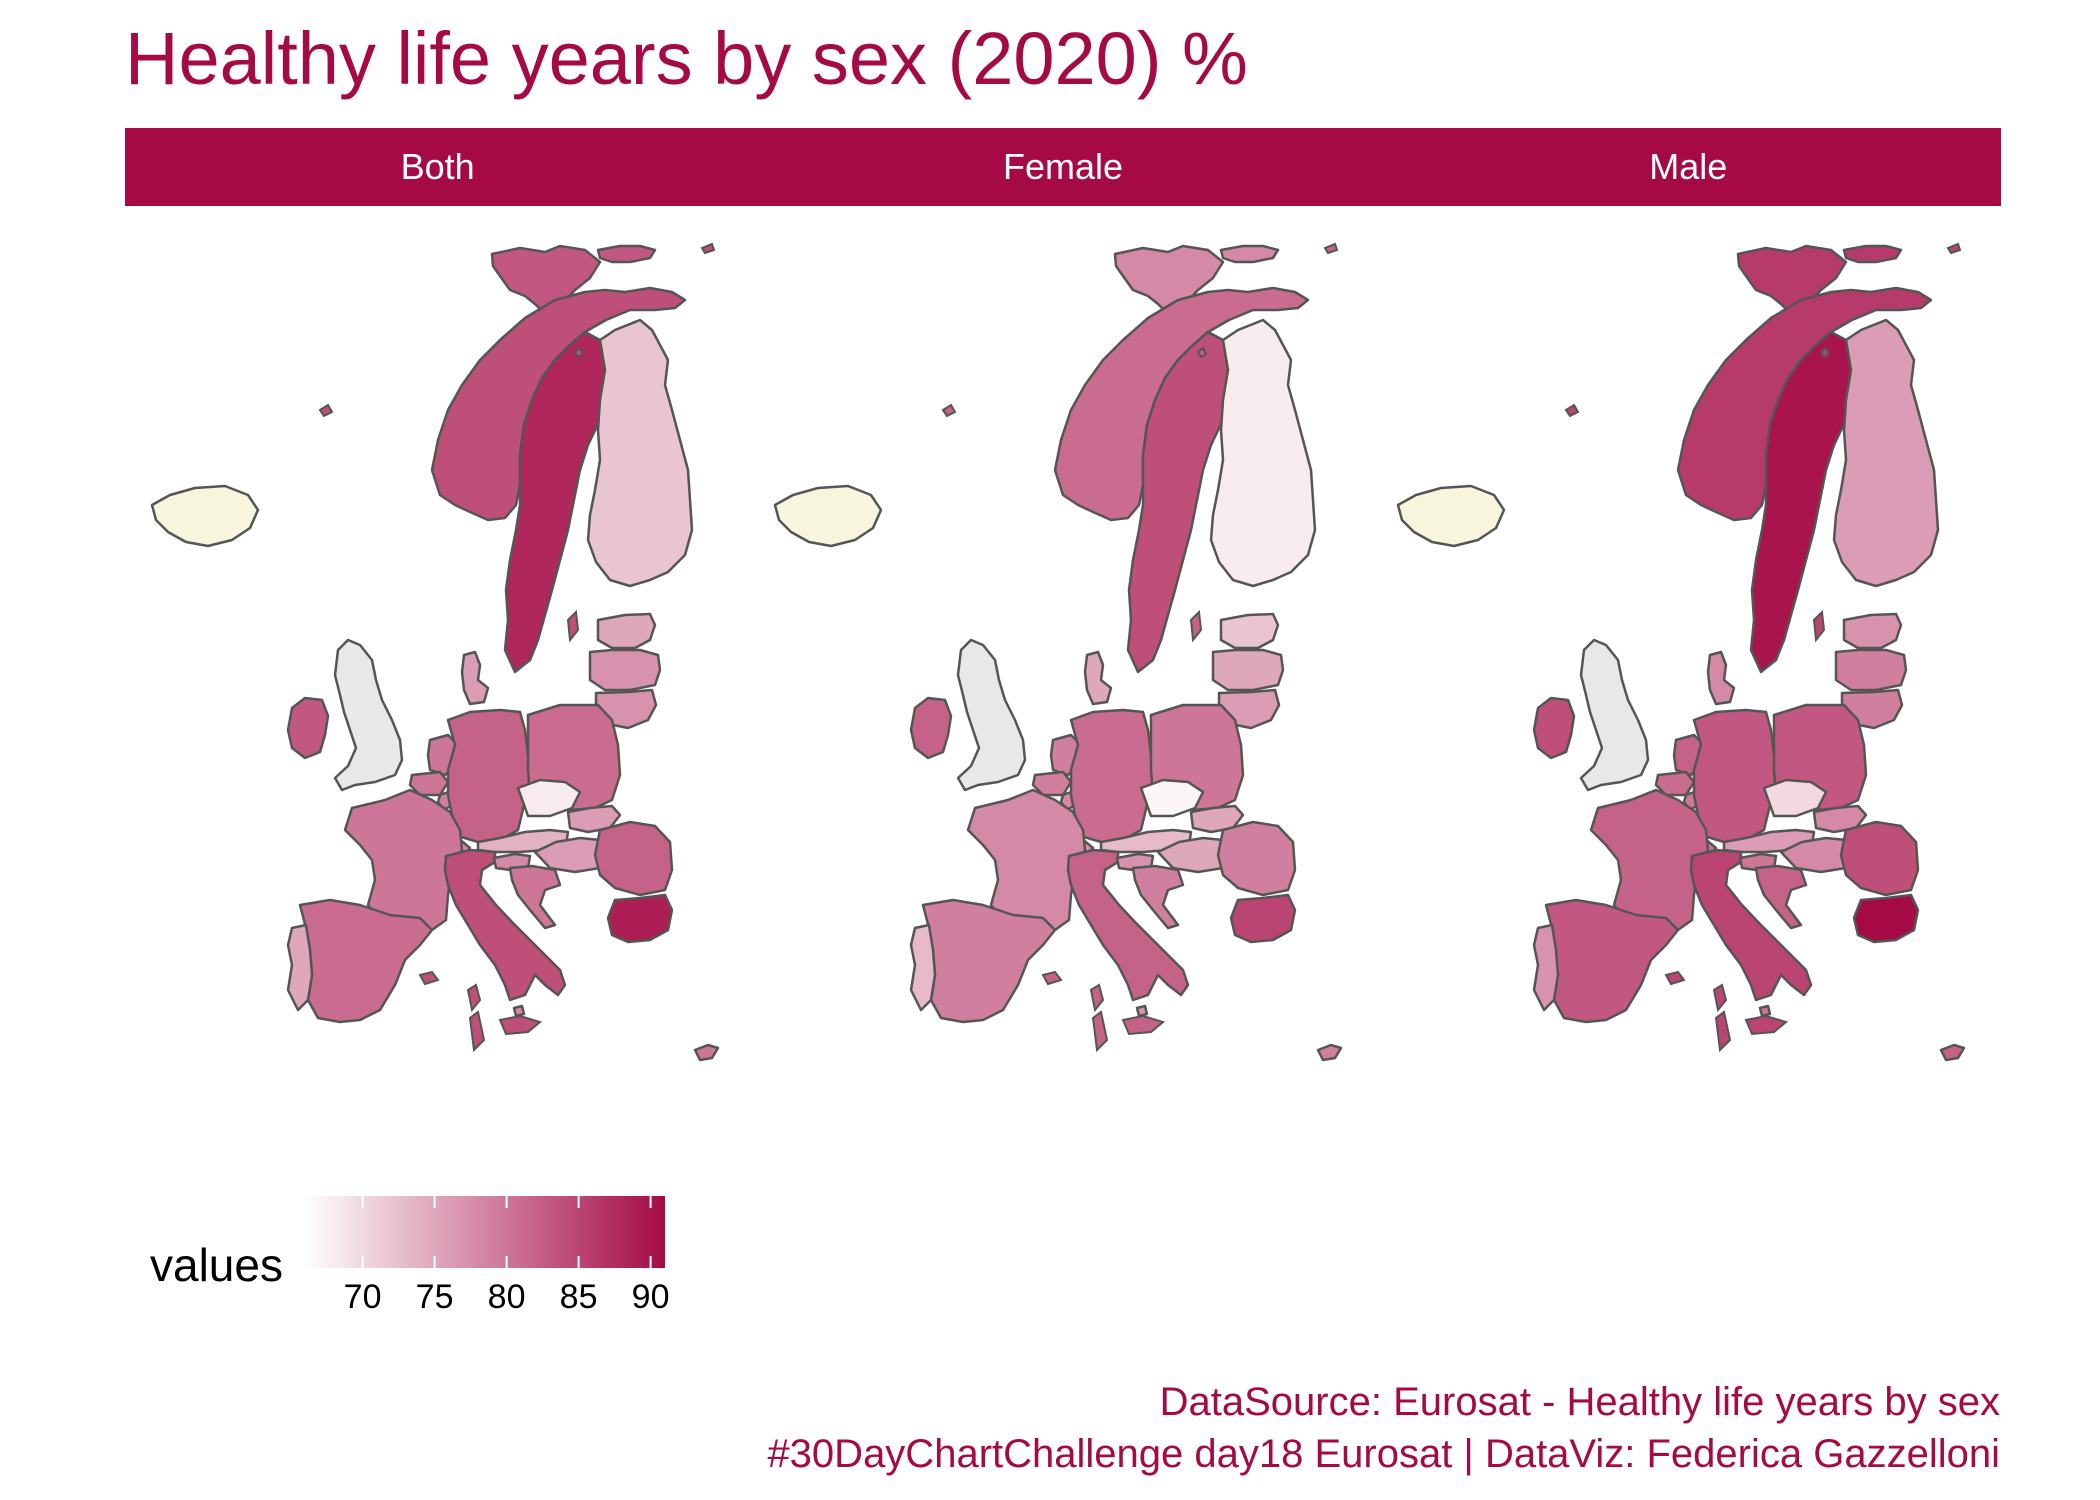 Image resolution: width=2100 pixels, height=1500 pixels. I want to click on map-panel-both, so click(435, 652).